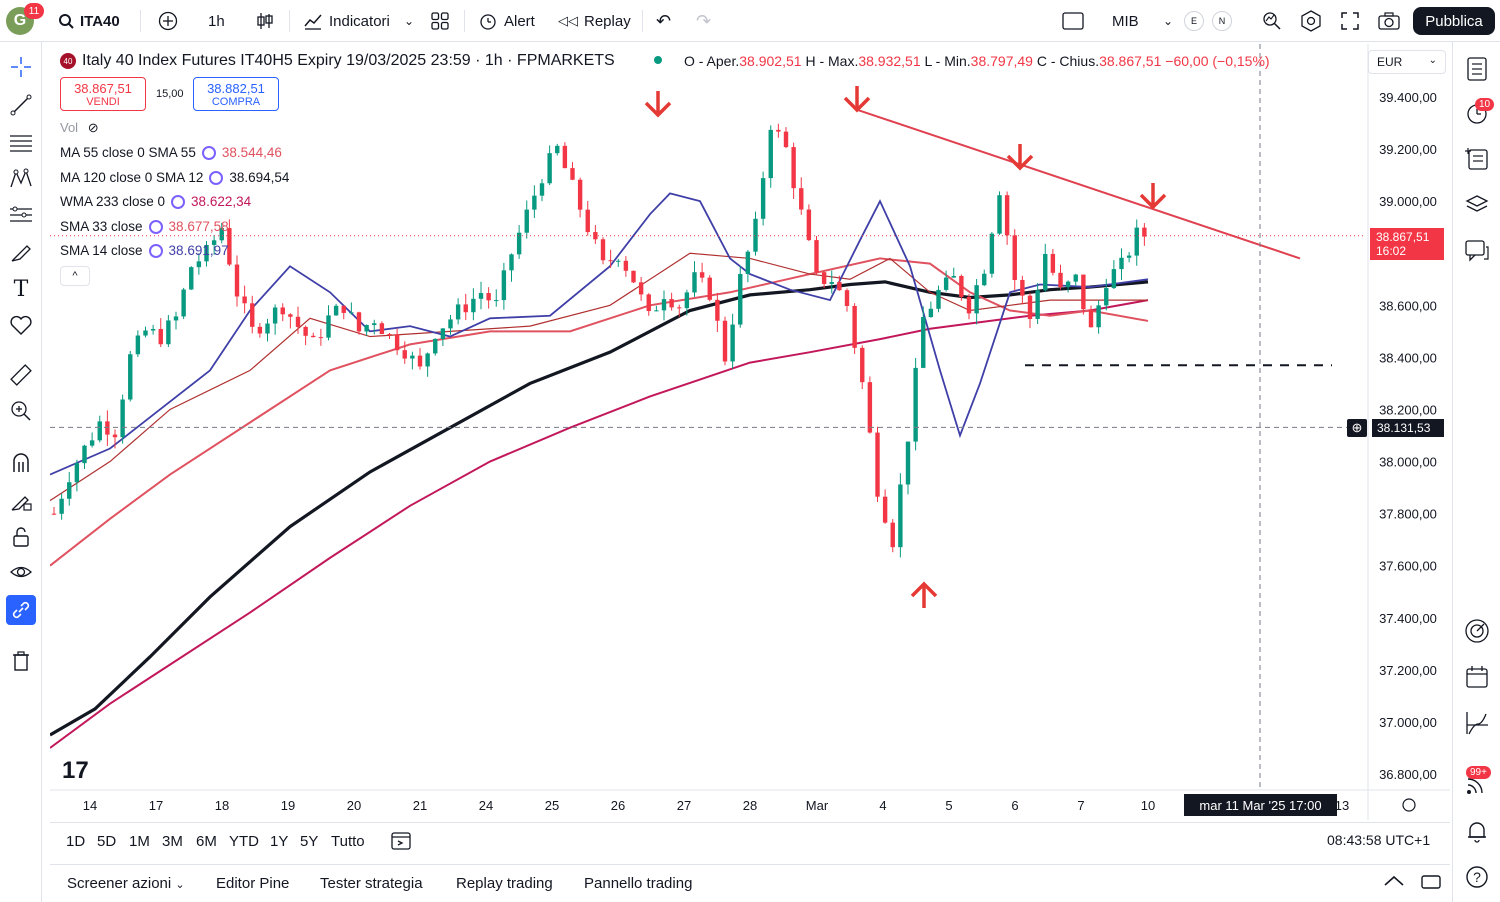 This screenshot has width=1500, height=902. What do you see at coordinates (1379, 840) in the screenshot?
I see `clock: 08:43:58 UTC+1` at bounding box center [1379, 840].